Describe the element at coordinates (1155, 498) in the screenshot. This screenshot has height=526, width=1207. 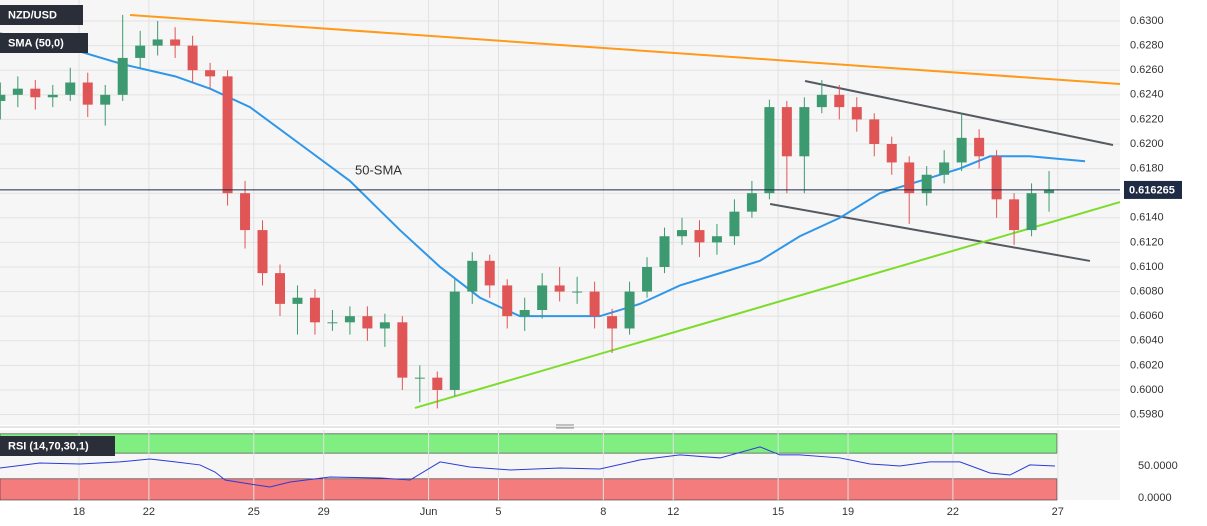
I see `rsi-tick-label: 0.0000` at that location.